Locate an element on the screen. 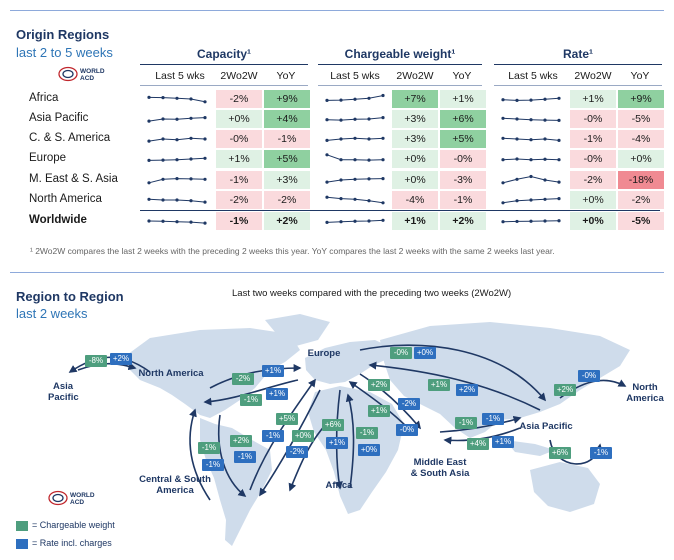  label-europe: Europe is located at coordinates (324, 353).